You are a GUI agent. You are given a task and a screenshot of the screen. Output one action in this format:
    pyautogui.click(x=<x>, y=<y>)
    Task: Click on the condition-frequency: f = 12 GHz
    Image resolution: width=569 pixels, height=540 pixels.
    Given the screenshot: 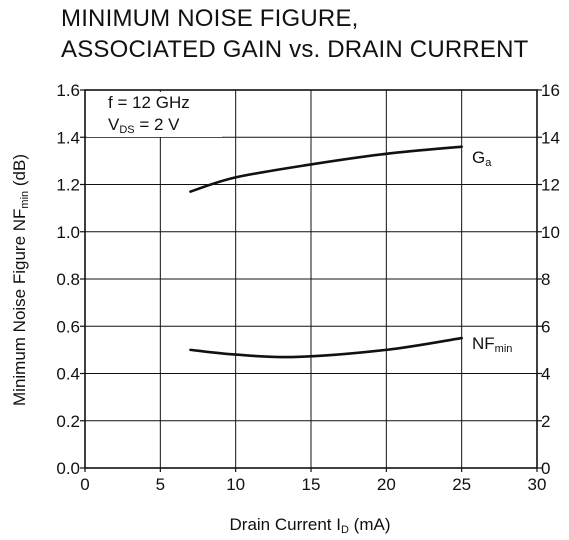 What is the action you would take?
    pyautogui.click(x=149, y=102)
    